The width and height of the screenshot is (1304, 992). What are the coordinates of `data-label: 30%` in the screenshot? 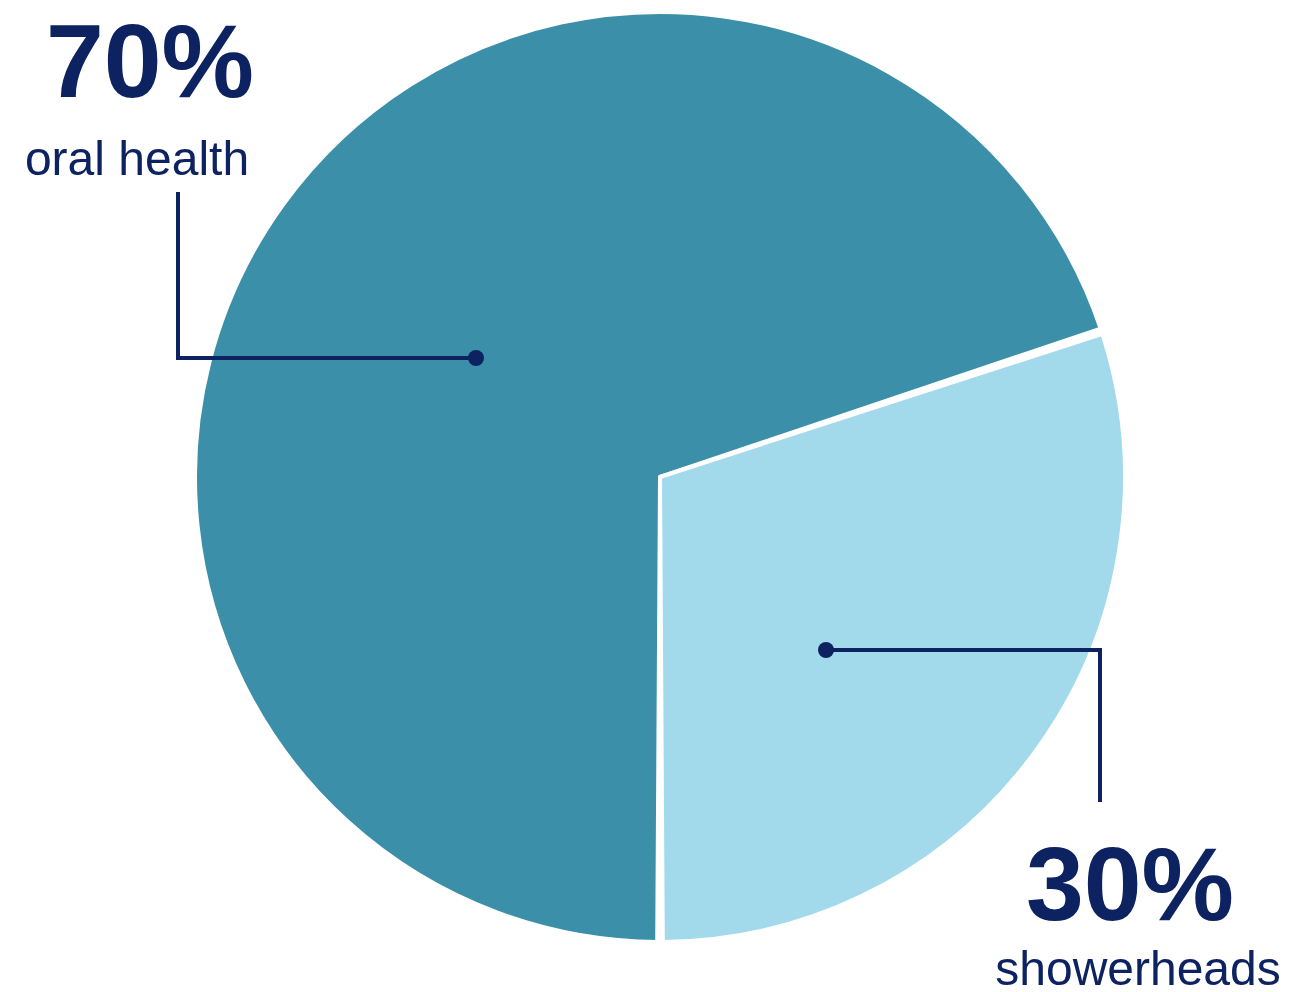 It's located at (1130, 884).